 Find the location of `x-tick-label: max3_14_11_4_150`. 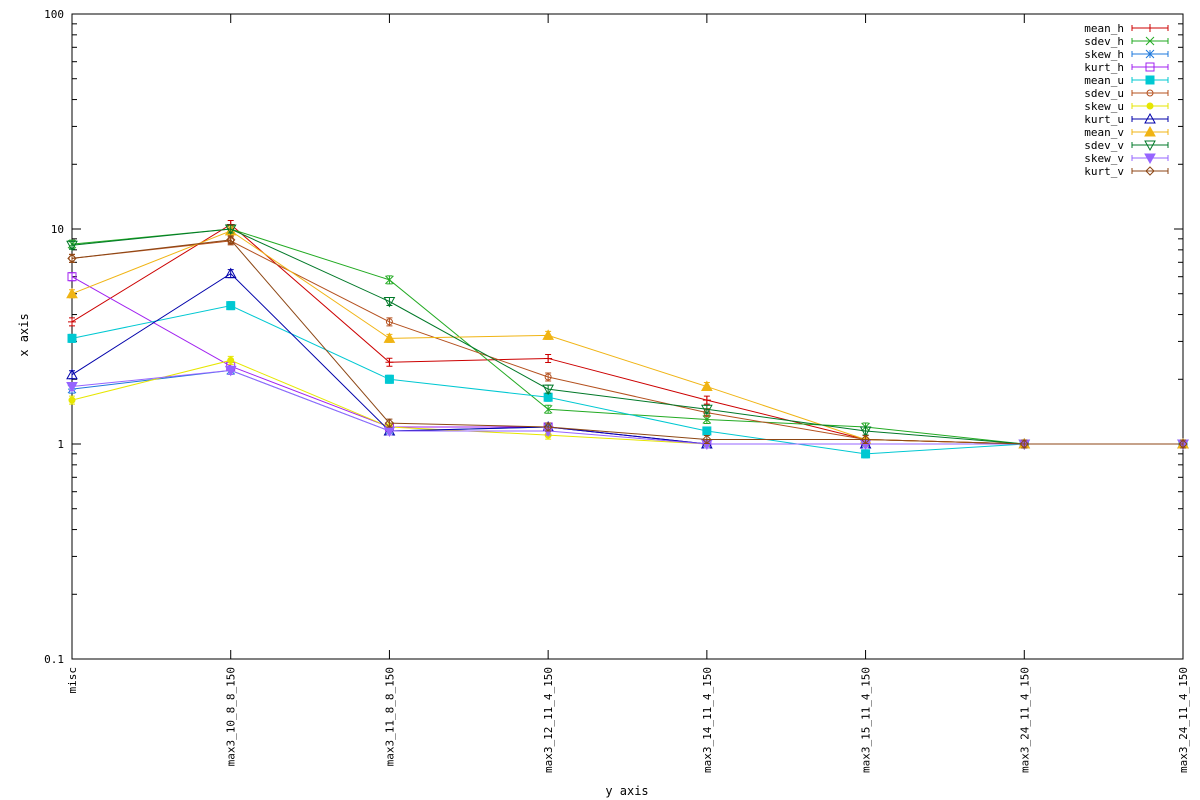

x-tick-label: max3_14_11_4_150 is located at coordinates (707, 720).